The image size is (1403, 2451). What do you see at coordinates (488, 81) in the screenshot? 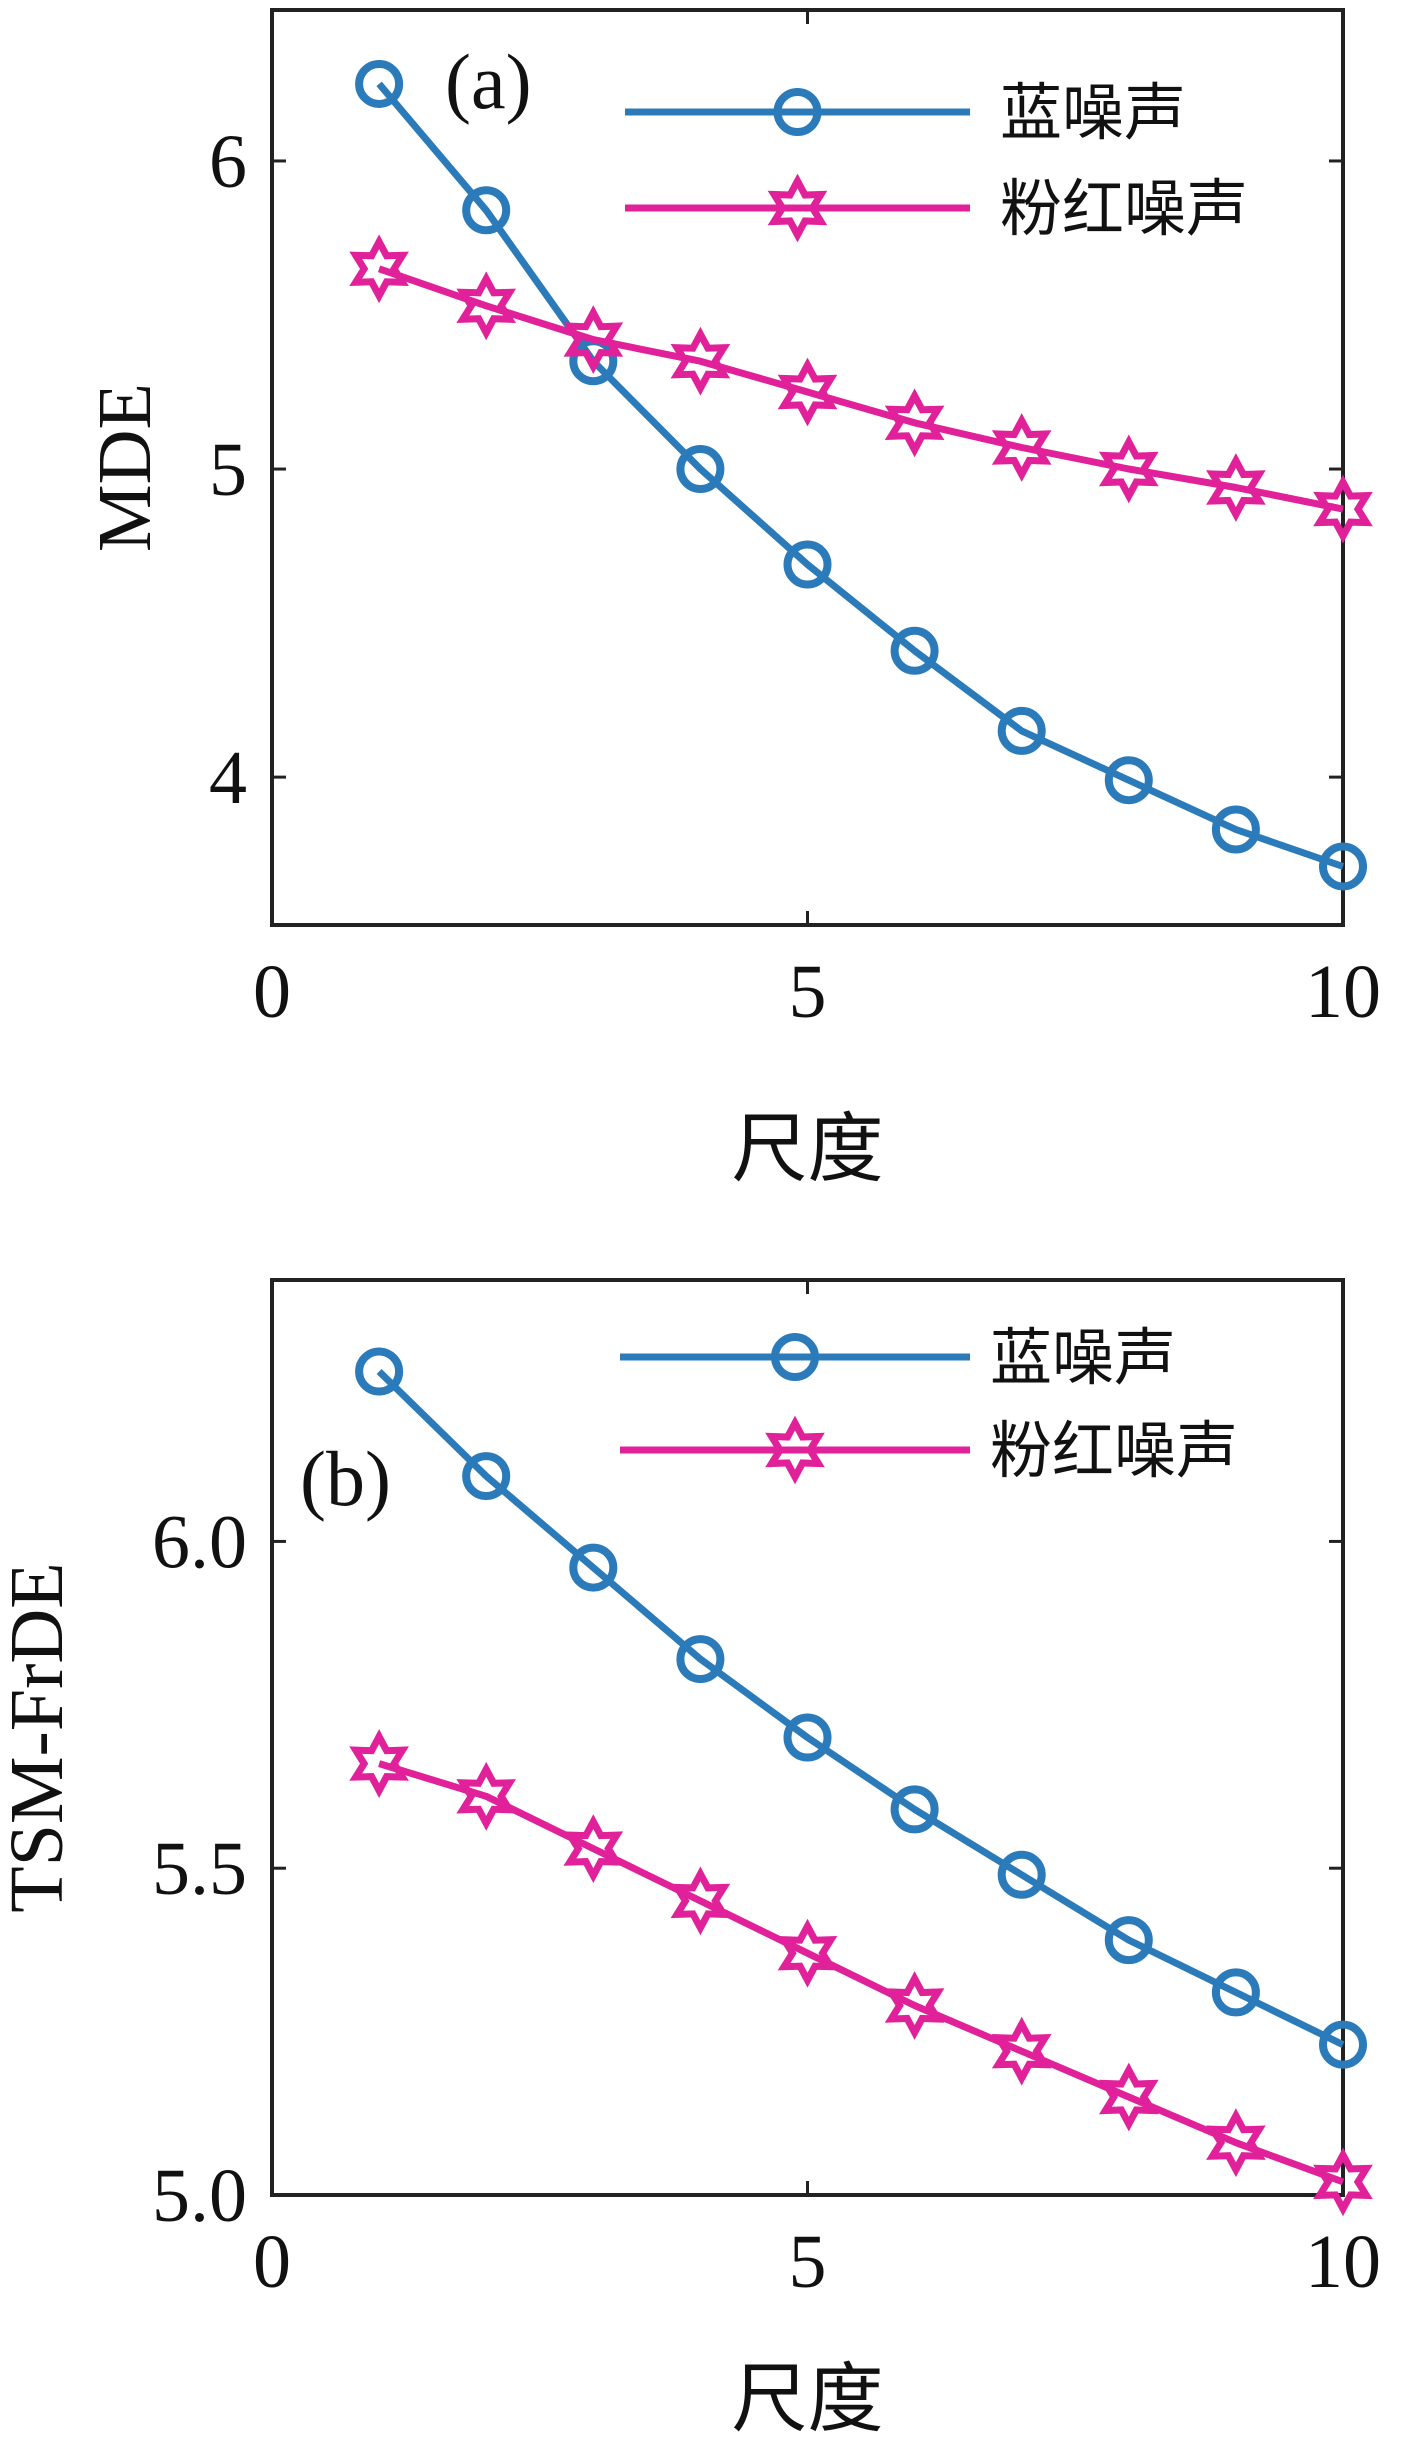
I see `panel-label: (a)` at bounding box center [488, 81].